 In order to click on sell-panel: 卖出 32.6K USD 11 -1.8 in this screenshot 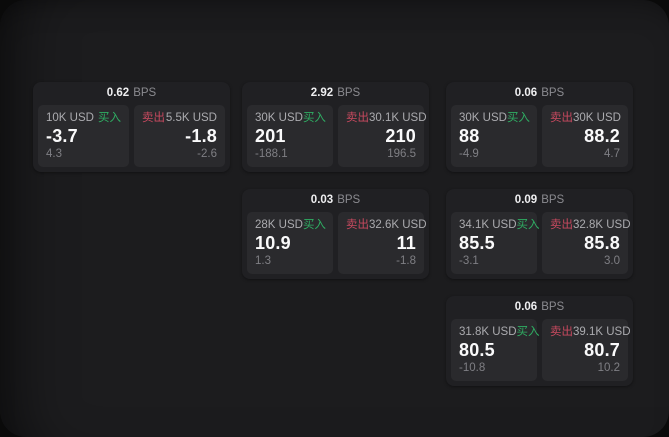, I will do `click(382, 243)`.